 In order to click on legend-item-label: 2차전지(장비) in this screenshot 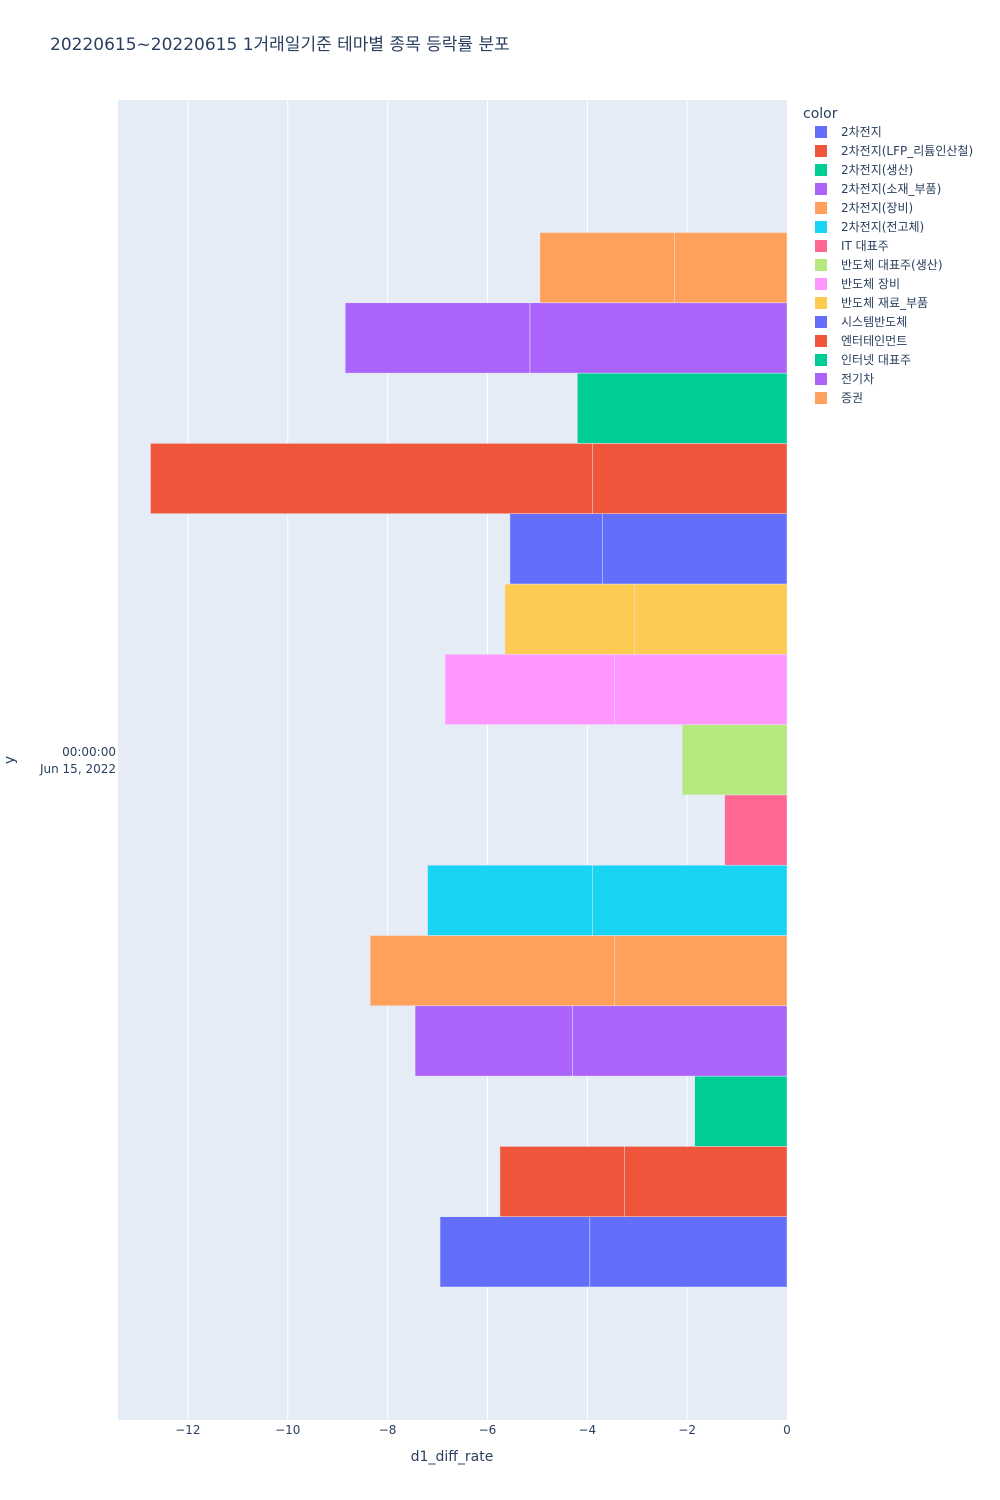, I will do `click(877, 208)`.